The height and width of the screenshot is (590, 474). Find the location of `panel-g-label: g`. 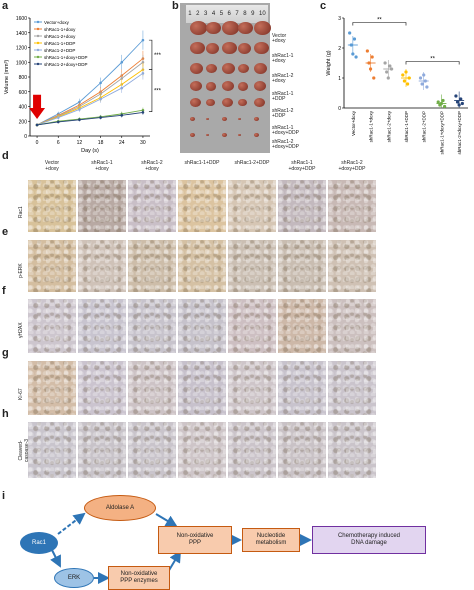

panel-g-label: g is located at coordinates (5, 353).